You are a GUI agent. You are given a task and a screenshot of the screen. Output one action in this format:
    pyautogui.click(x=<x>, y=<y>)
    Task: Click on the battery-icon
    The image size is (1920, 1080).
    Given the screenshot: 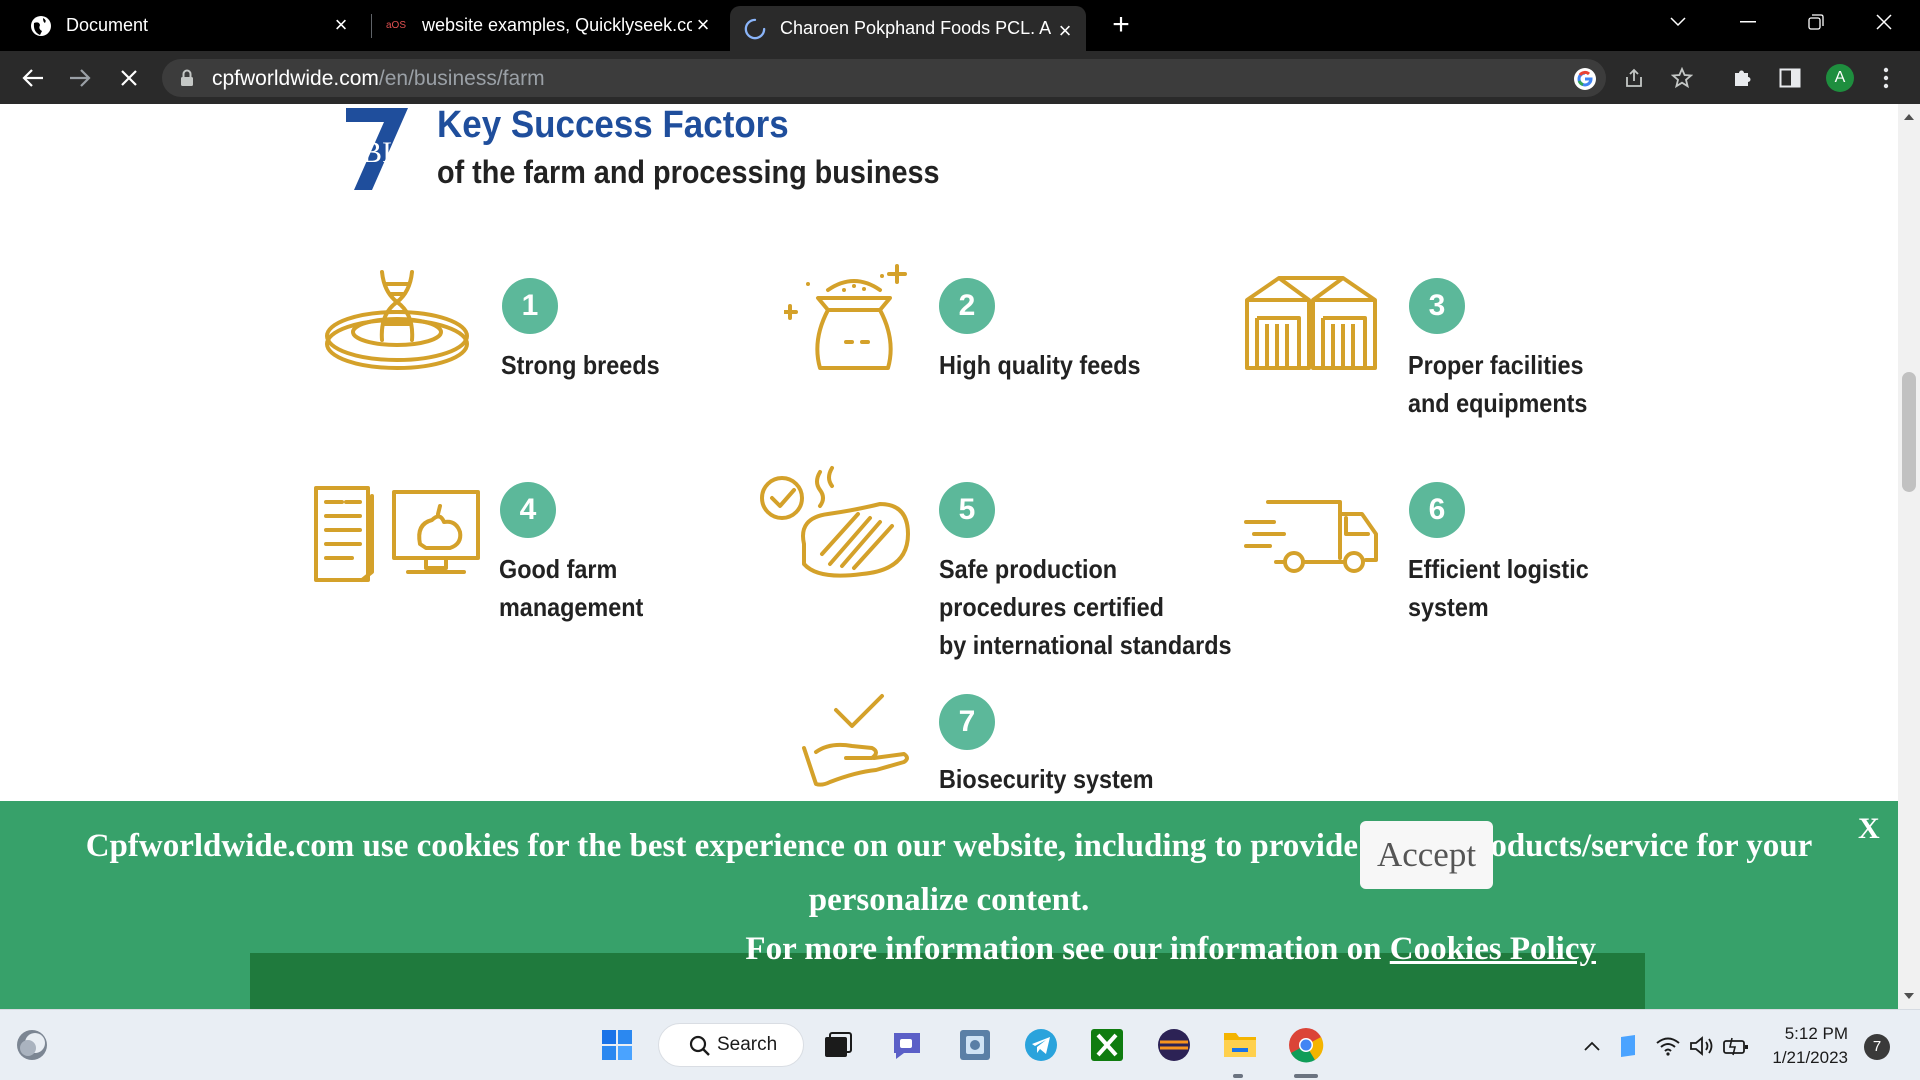 What is the action you would take?
    pyautogui.click(x=1736, y=1046)
    